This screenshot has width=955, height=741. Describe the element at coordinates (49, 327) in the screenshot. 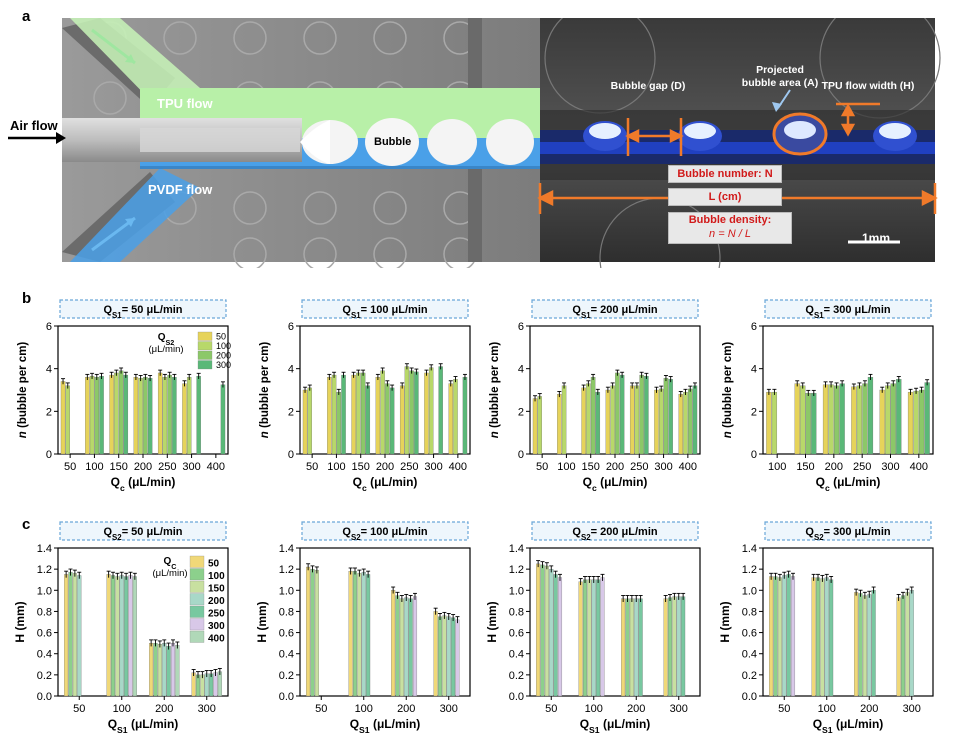

I see `y-tick-label: 6` at that location.